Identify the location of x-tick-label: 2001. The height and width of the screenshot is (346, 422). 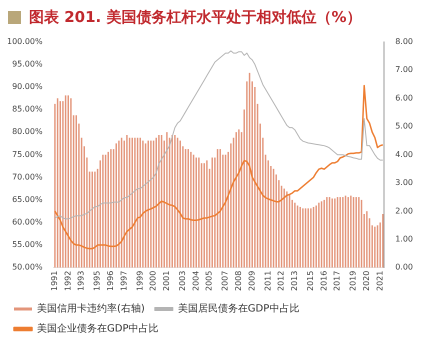
(166, 280).